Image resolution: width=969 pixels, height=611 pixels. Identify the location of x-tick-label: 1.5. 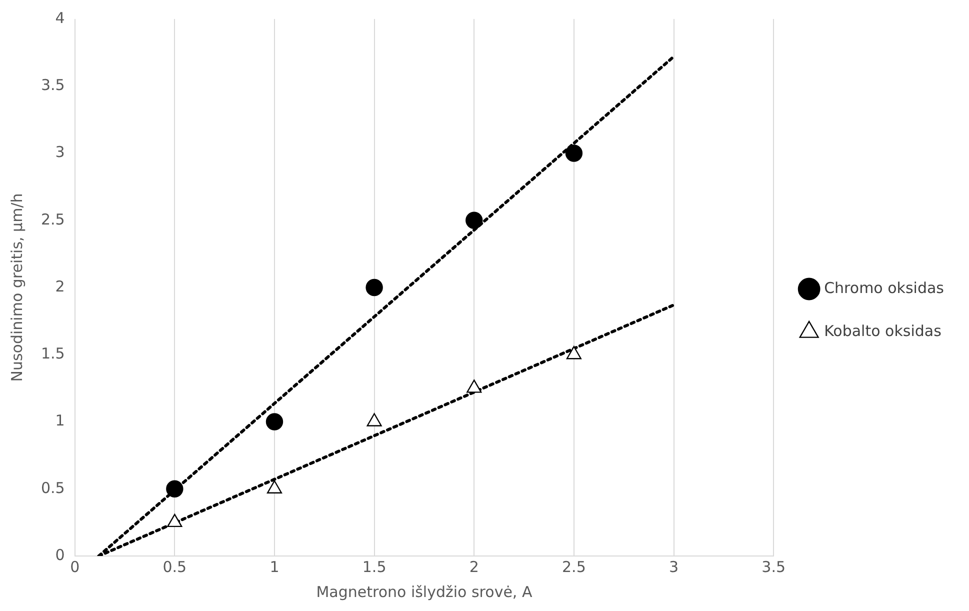
(374, 567).